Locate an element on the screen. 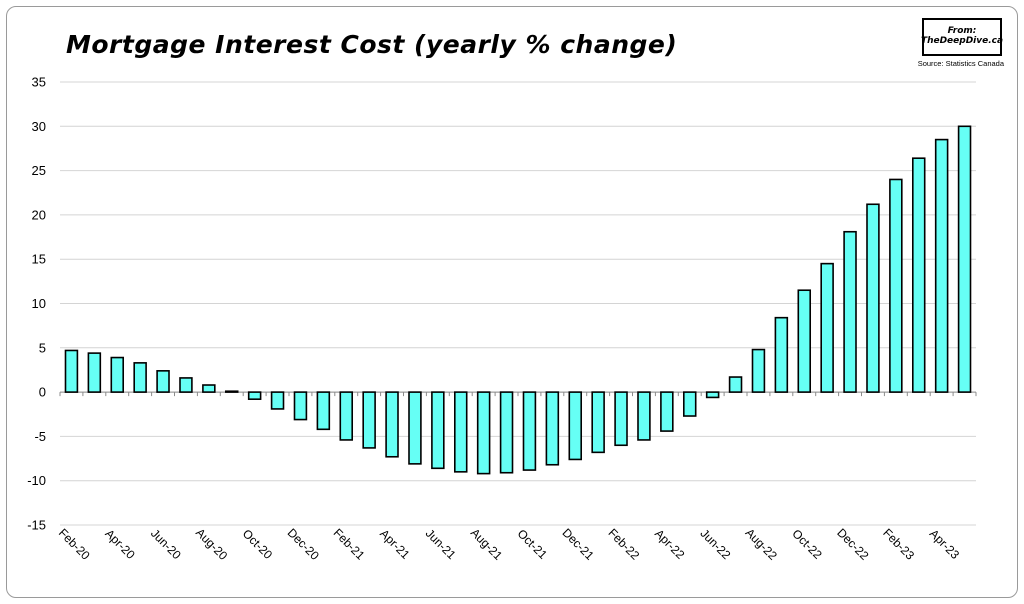 The width and height of the screenshot is (1024, 604). source-logo: From: TheDeepDive.ca is located at coordinates (962, 37).